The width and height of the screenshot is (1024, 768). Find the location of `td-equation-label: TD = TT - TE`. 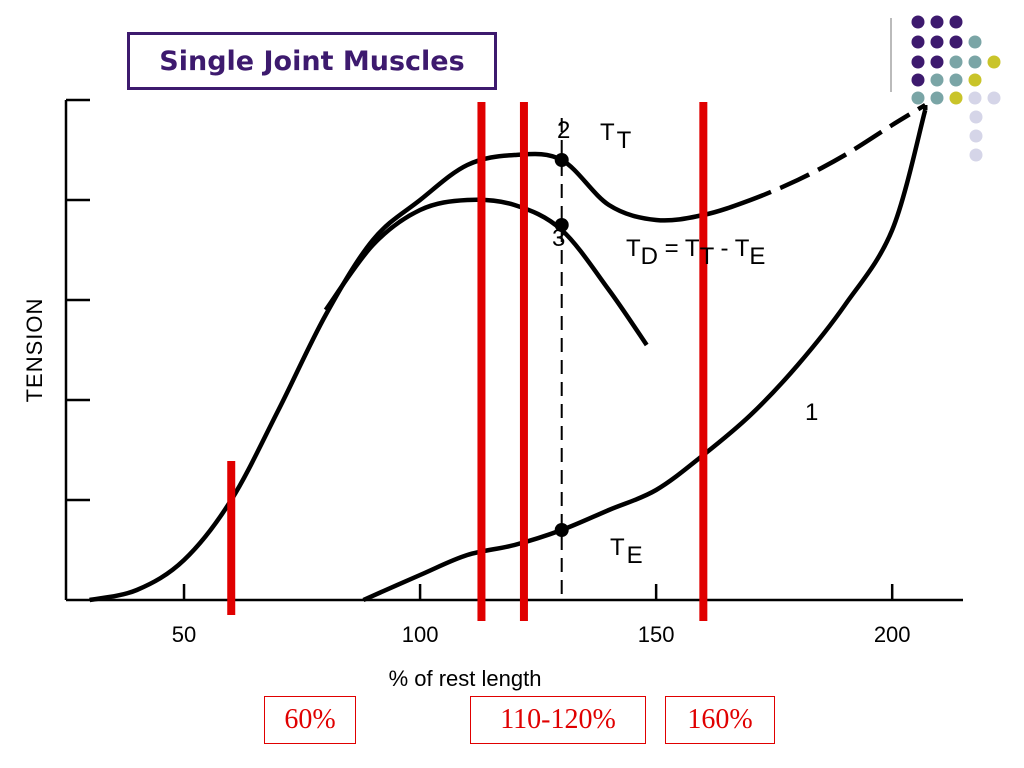

td-equation-label: TD = TT - TE is located at coordinates (695, 252).